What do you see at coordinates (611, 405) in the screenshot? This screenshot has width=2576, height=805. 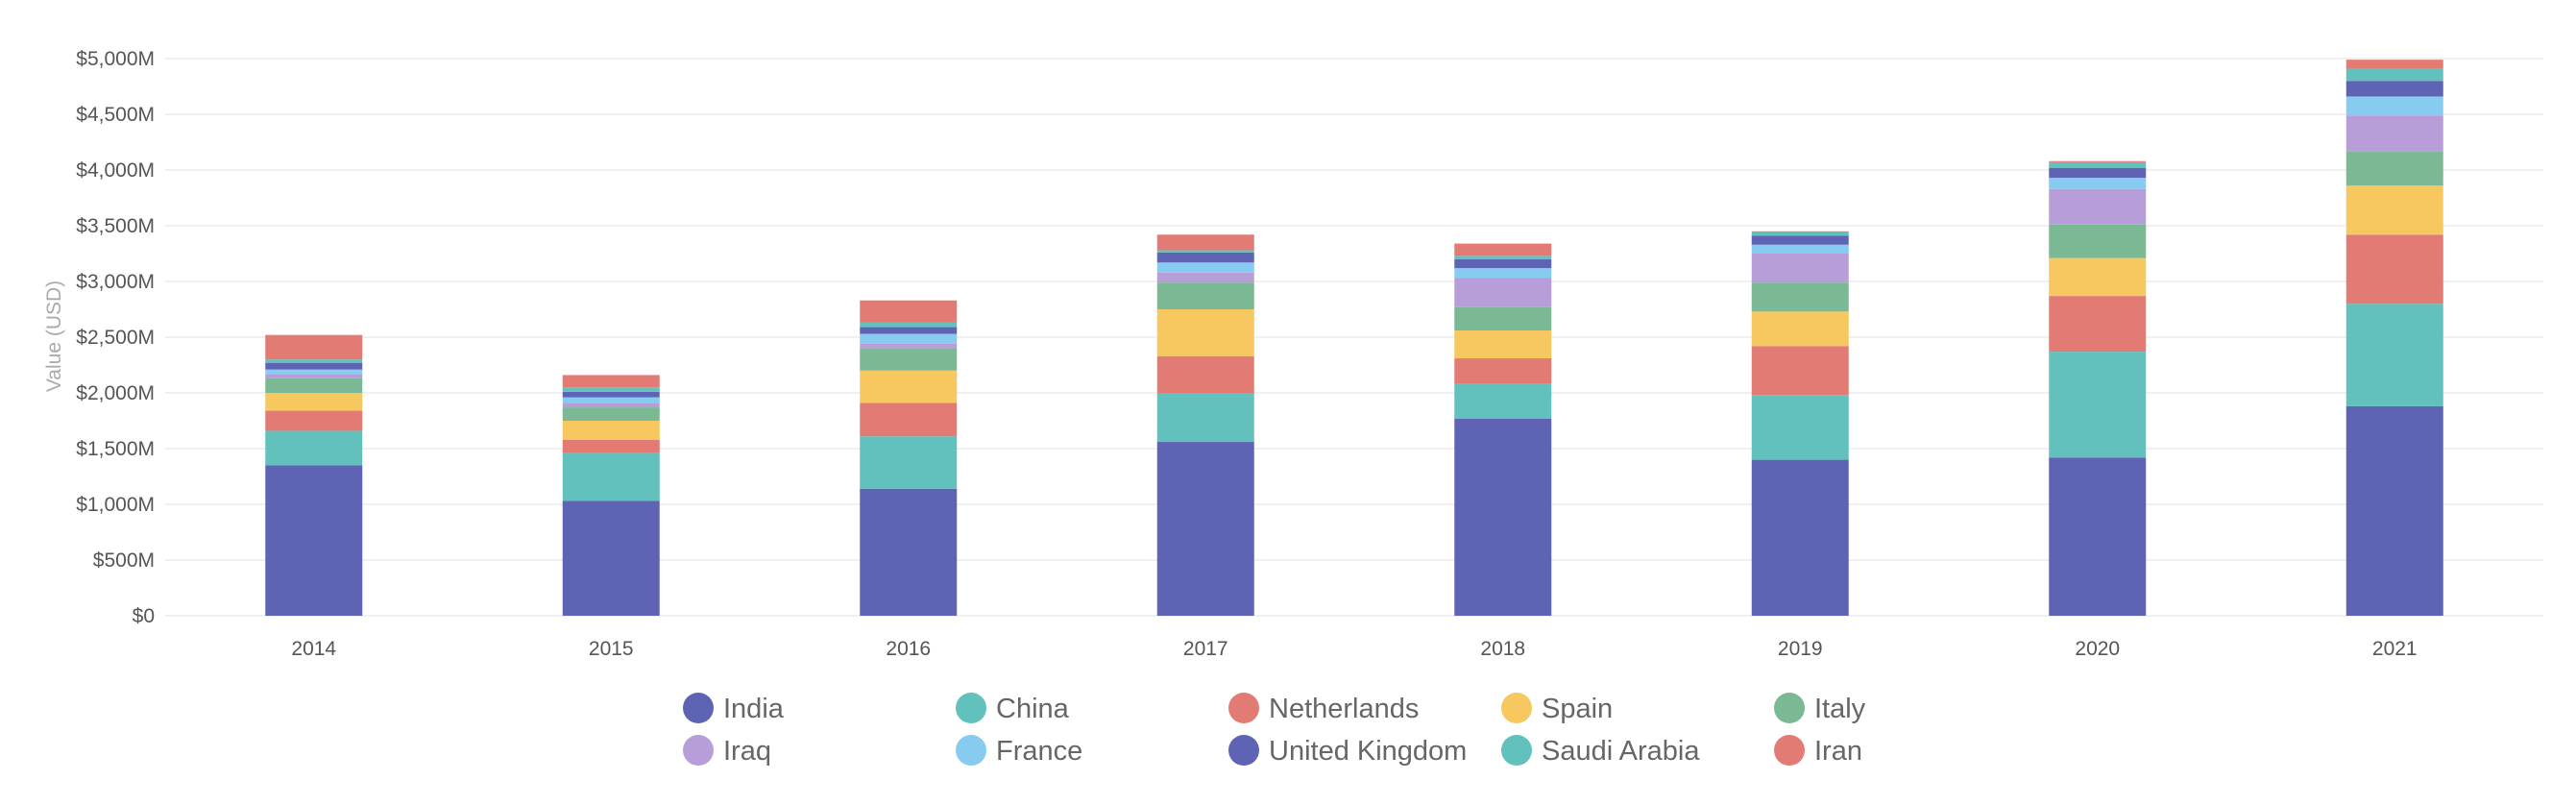 I see `bar-segment-iraq-2015` at bounding box center [611, 405].